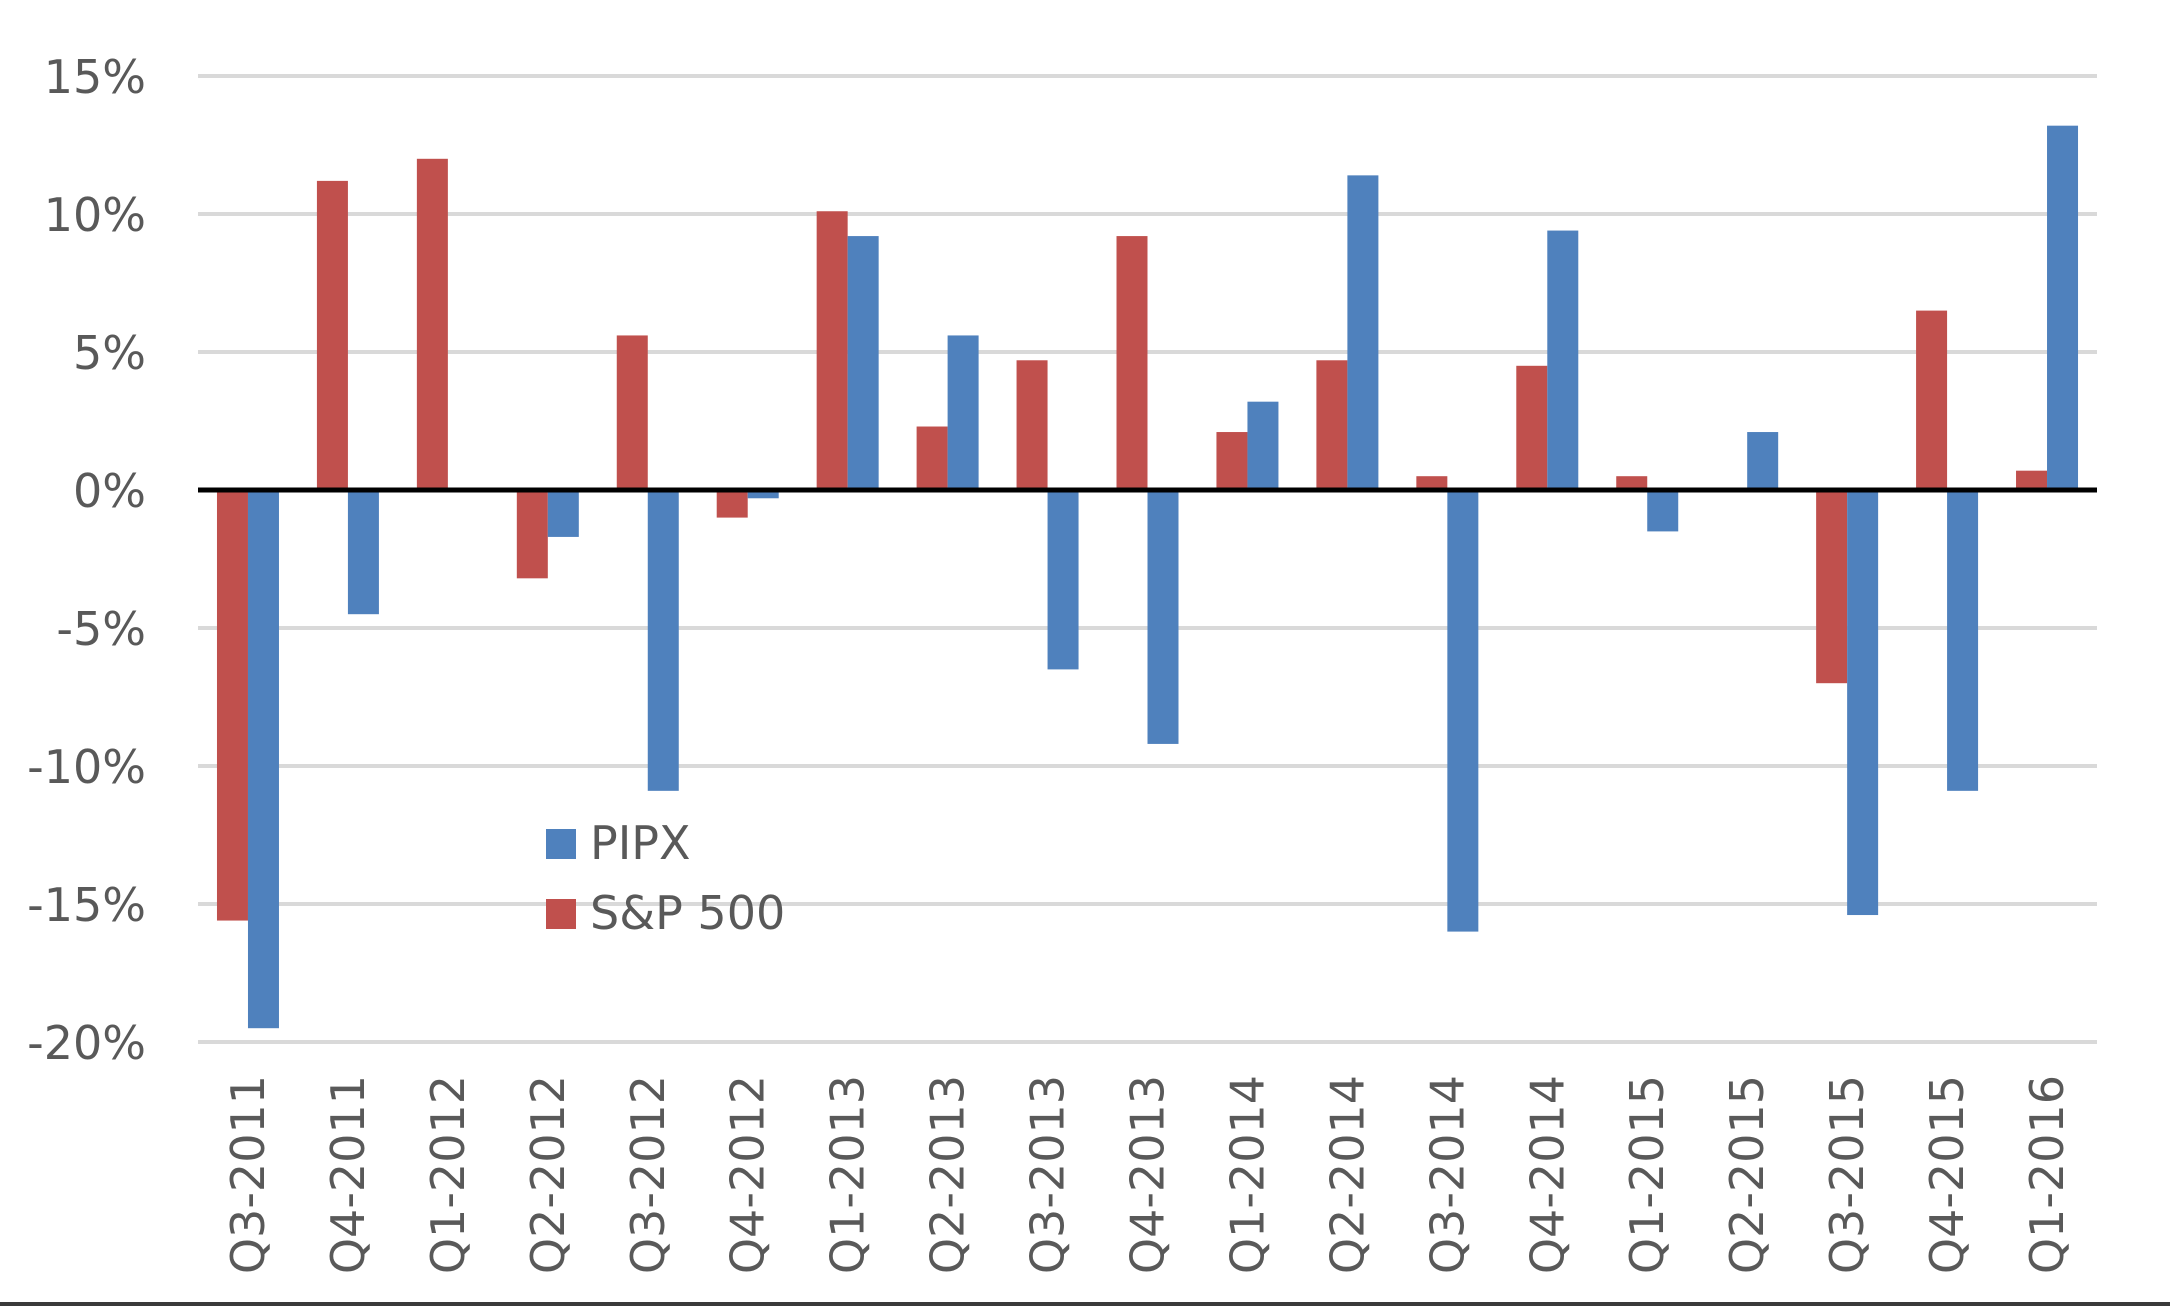  What do you see at coordinates (248, 1174) in the screenshot?
I see `x-tick-label: Q3-2011` at bounding box center [248, 1174].